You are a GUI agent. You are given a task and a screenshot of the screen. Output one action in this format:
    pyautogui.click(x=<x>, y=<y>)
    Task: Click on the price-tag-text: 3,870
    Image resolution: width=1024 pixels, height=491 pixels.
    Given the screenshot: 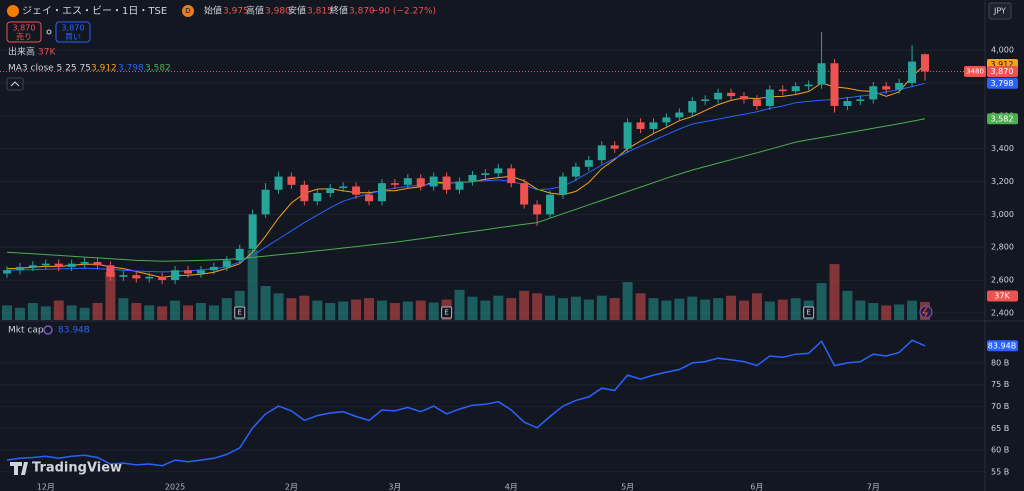 What is the action you would take?
    pyautogui.click(x=1002, y=71)
    